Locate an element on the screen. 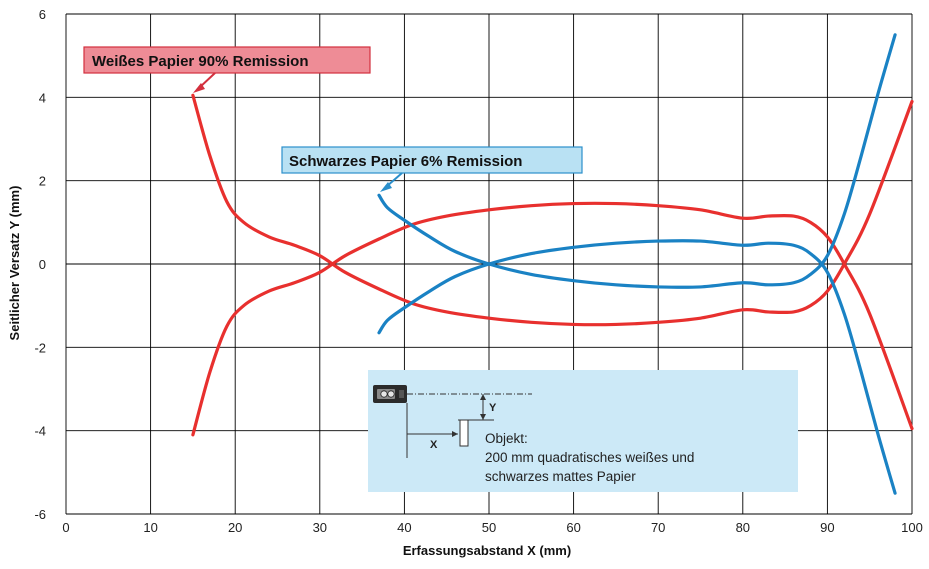 This screenshot has width=929, height=569. annotation-black-box is located at coordinates (432, 160).